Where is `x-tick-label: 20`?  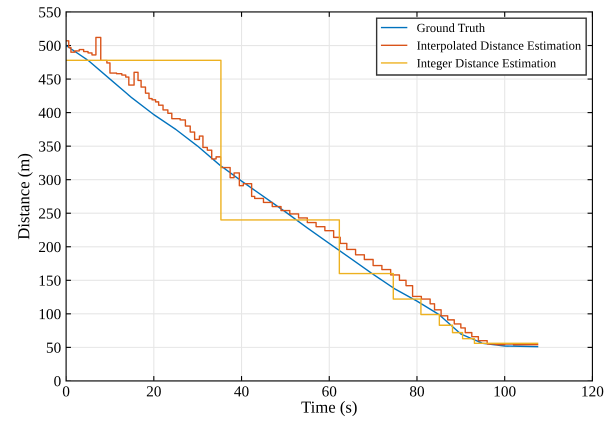
x-tick-label: 20 is located at coordinates (153, 391).